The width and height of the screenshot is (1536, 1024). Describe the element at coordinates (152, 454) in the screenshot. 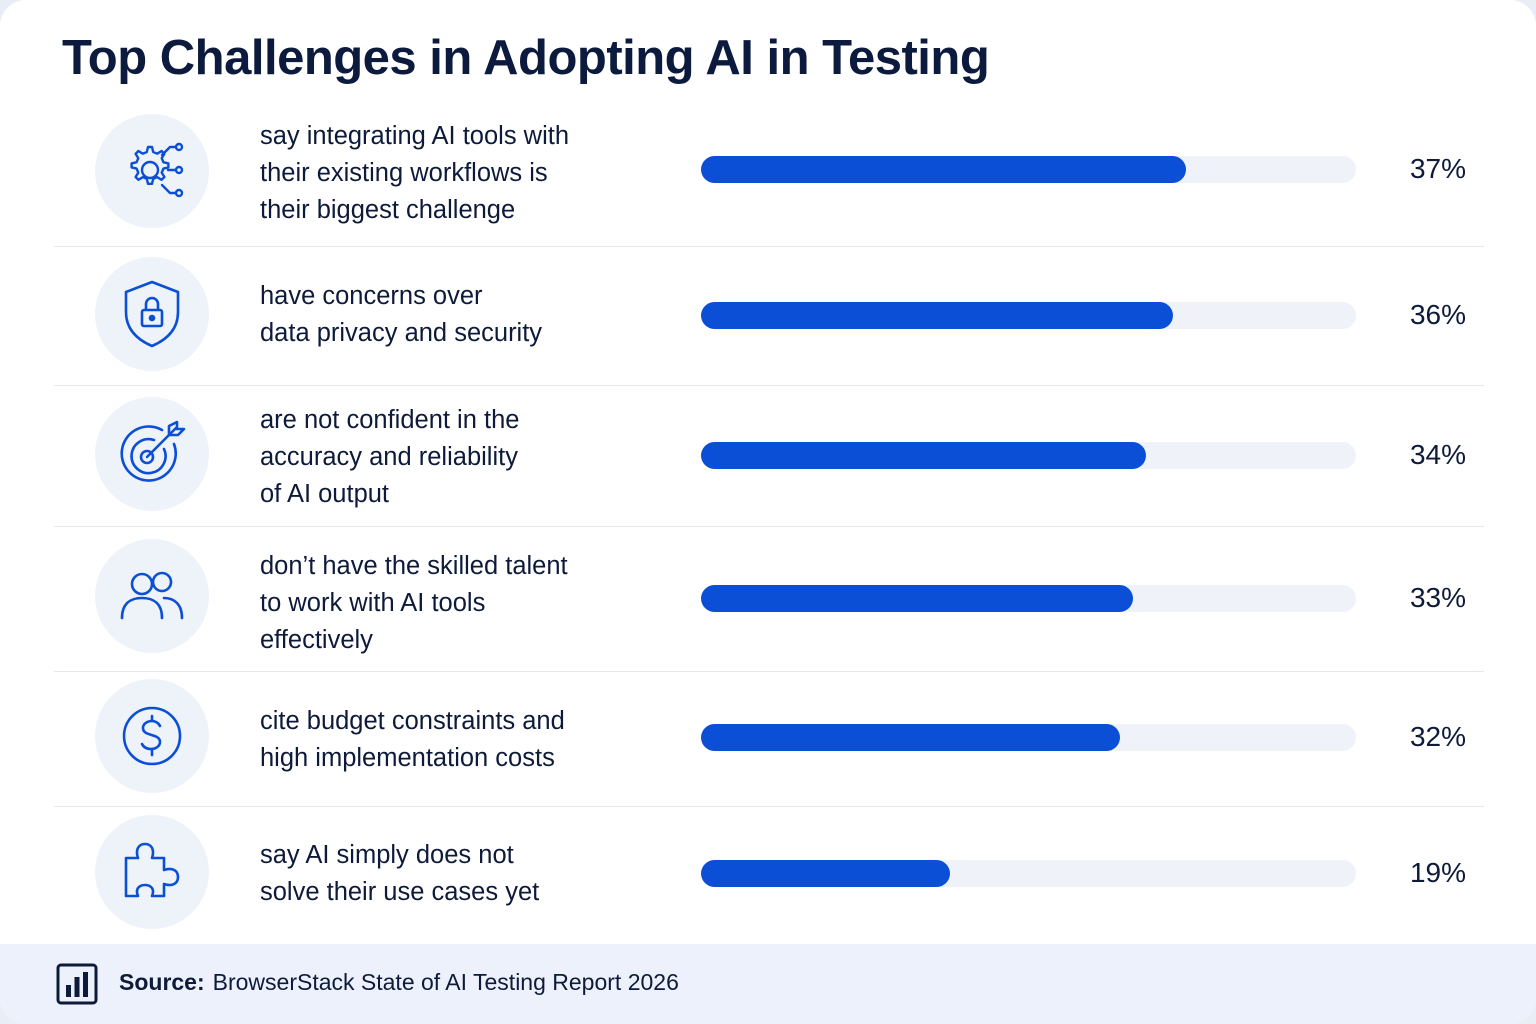

I see `target-arrow-icon` at that location.